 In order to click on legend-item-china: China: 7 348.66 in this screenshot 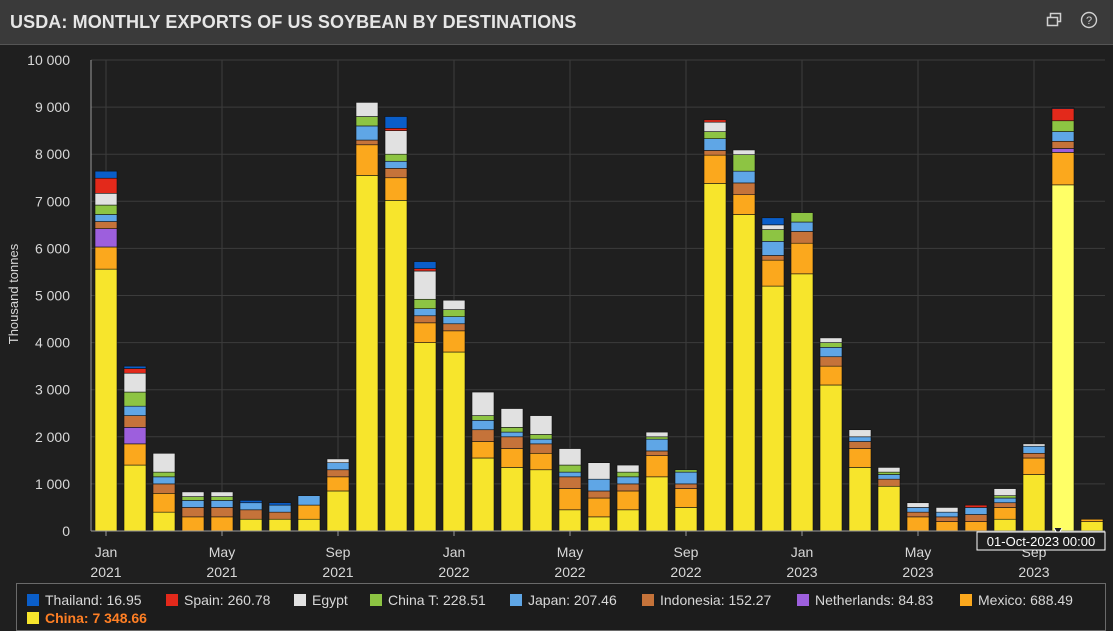, I will do `click(87, 617)`.